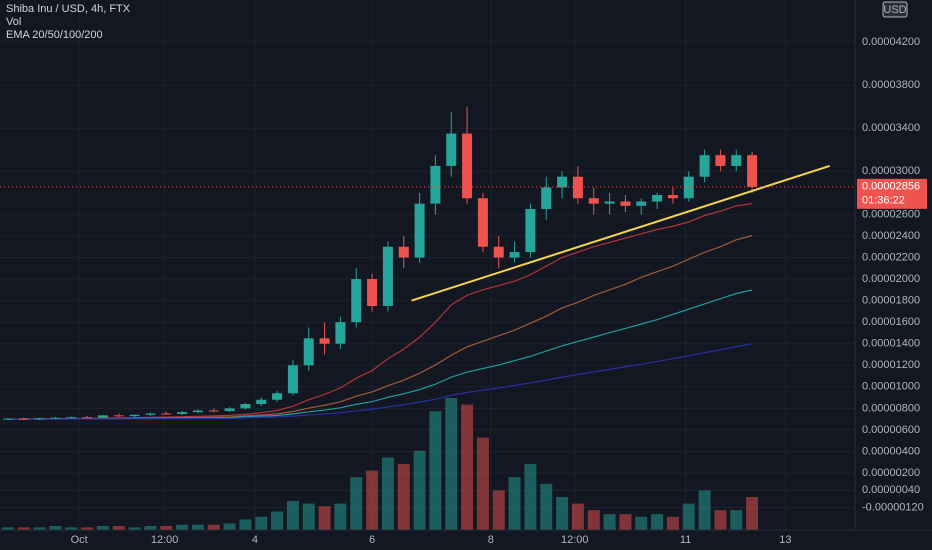 This screenshot has height=550, width=932. I want to click on x-tick-label: 4, so click(255, 540).